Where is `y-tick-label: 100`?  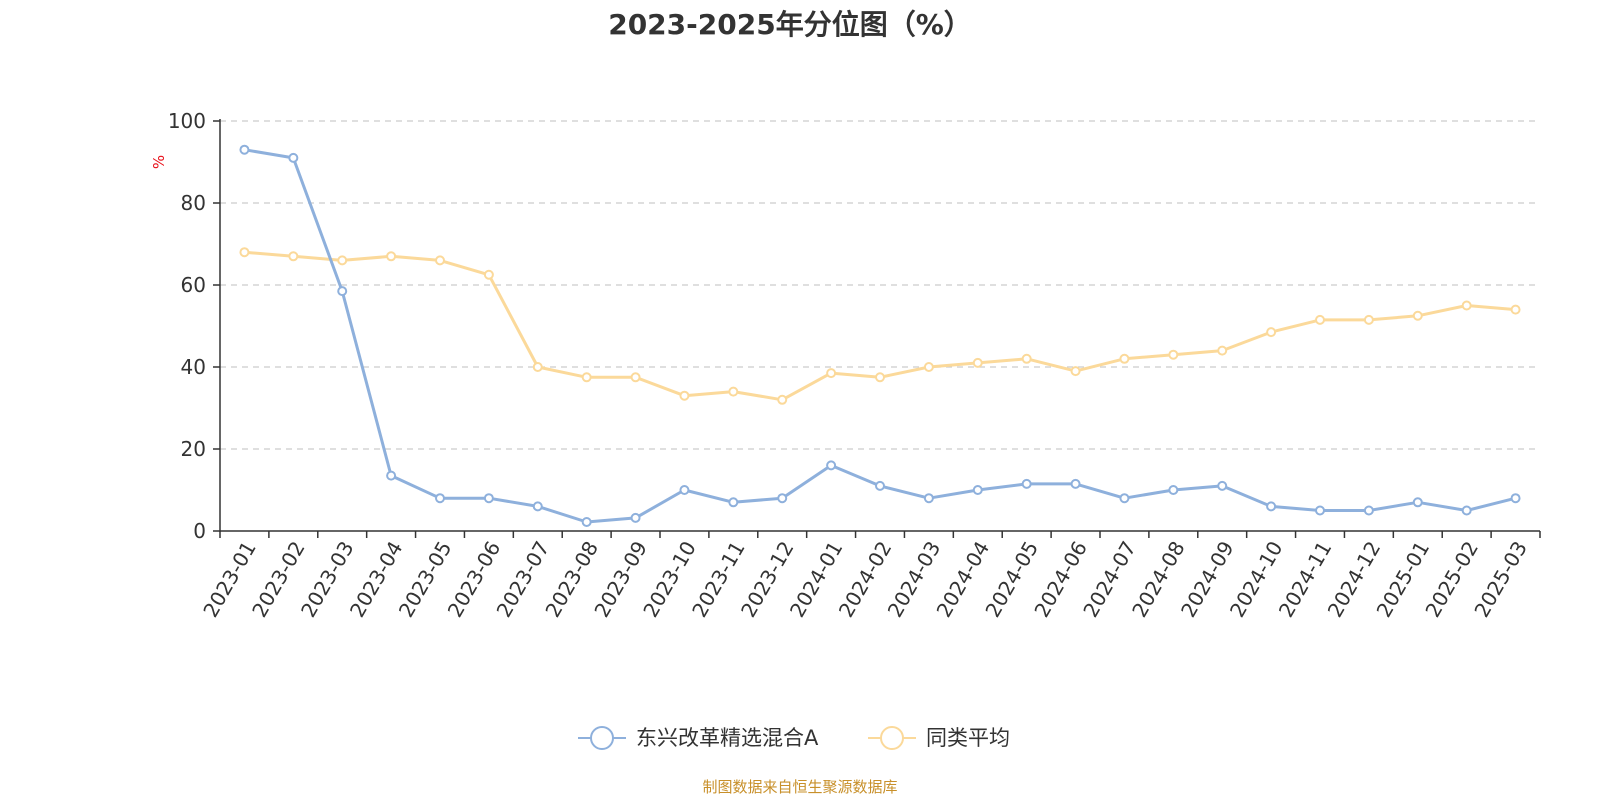 y-tick-label: 100 is located at coordinates (187, 121).